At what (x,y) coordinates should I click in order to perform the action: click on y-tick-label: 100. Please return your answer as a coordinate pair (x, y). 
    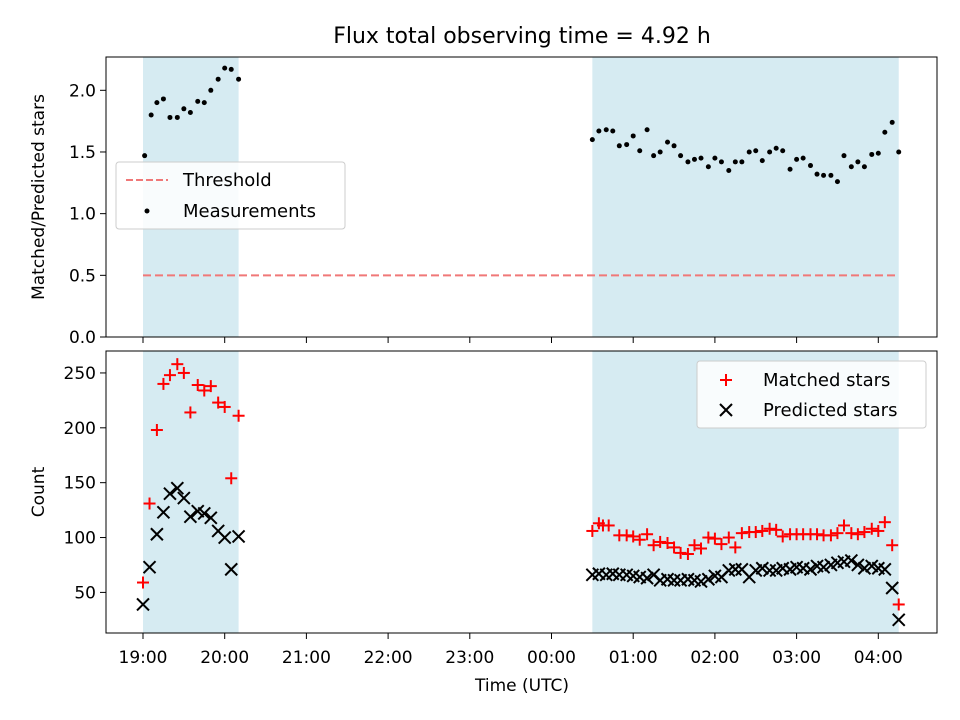
    Looking at the image, I should click on (80, 539).